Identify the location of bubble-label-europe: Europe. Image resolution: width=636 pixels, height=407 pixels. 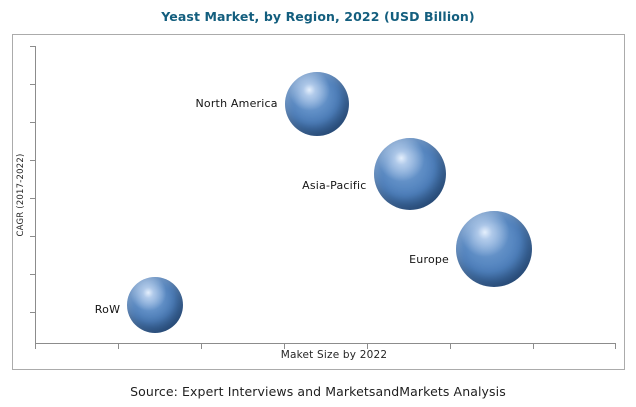
(429, 260).